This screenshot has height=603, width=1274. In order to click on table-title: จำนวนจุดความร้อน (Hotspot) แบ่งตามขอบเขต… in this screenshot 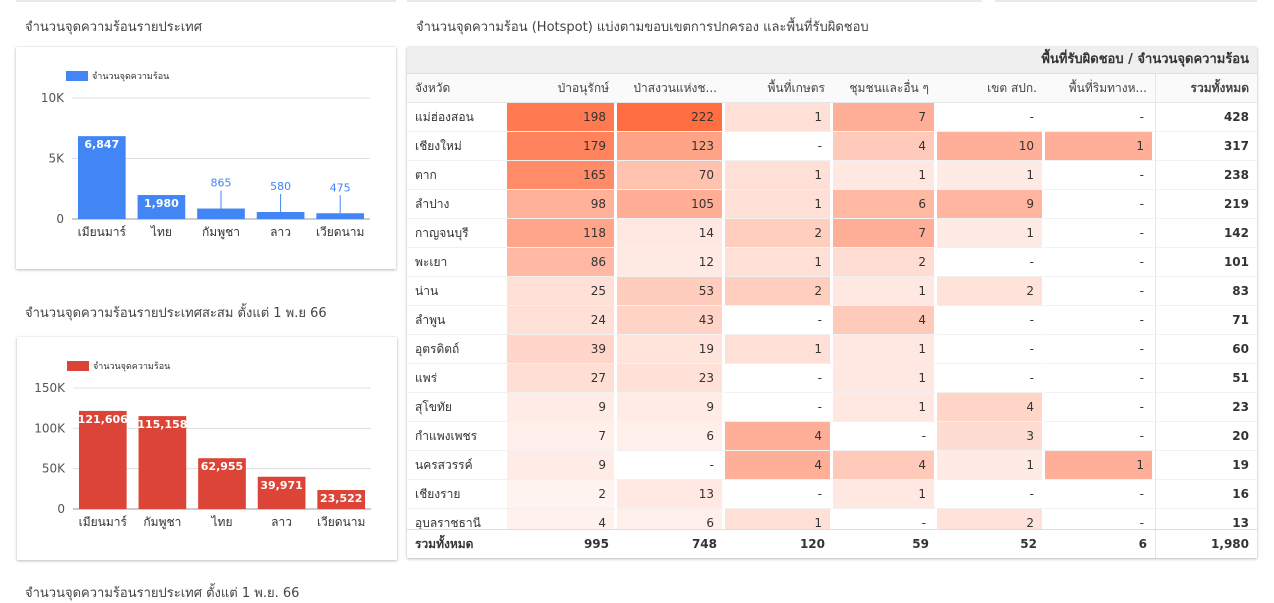, I will do `click(642, 27)`.